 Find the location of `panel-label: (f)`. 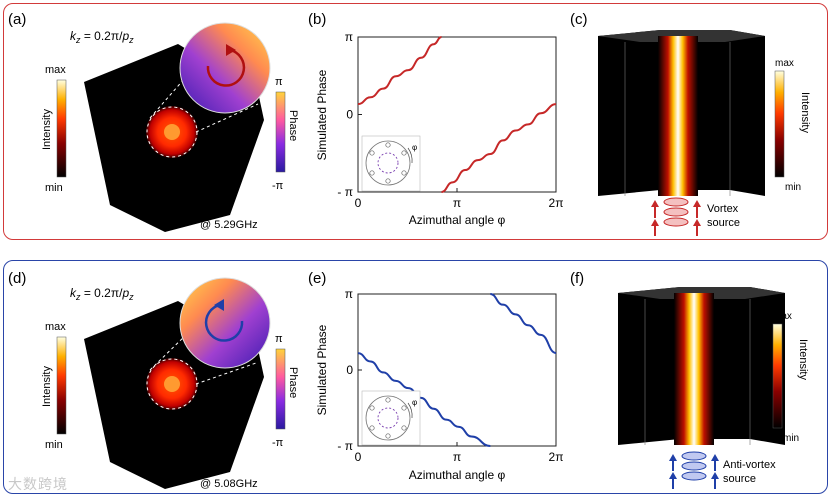

panel-label: (f) is located at coordinates (577, 278).